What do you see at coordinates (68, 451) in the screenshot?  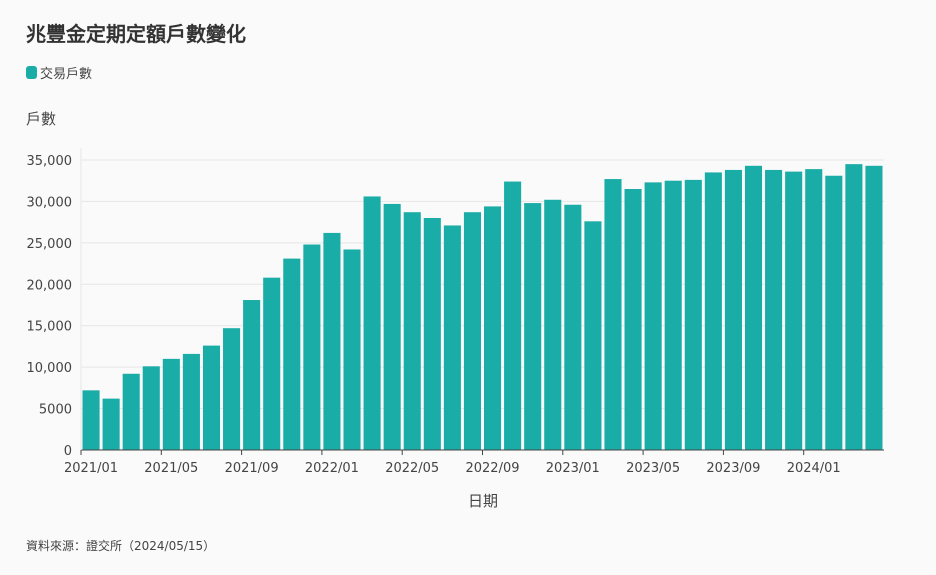 I see `y-tick-label: 0` at bounding box center [68, 451].